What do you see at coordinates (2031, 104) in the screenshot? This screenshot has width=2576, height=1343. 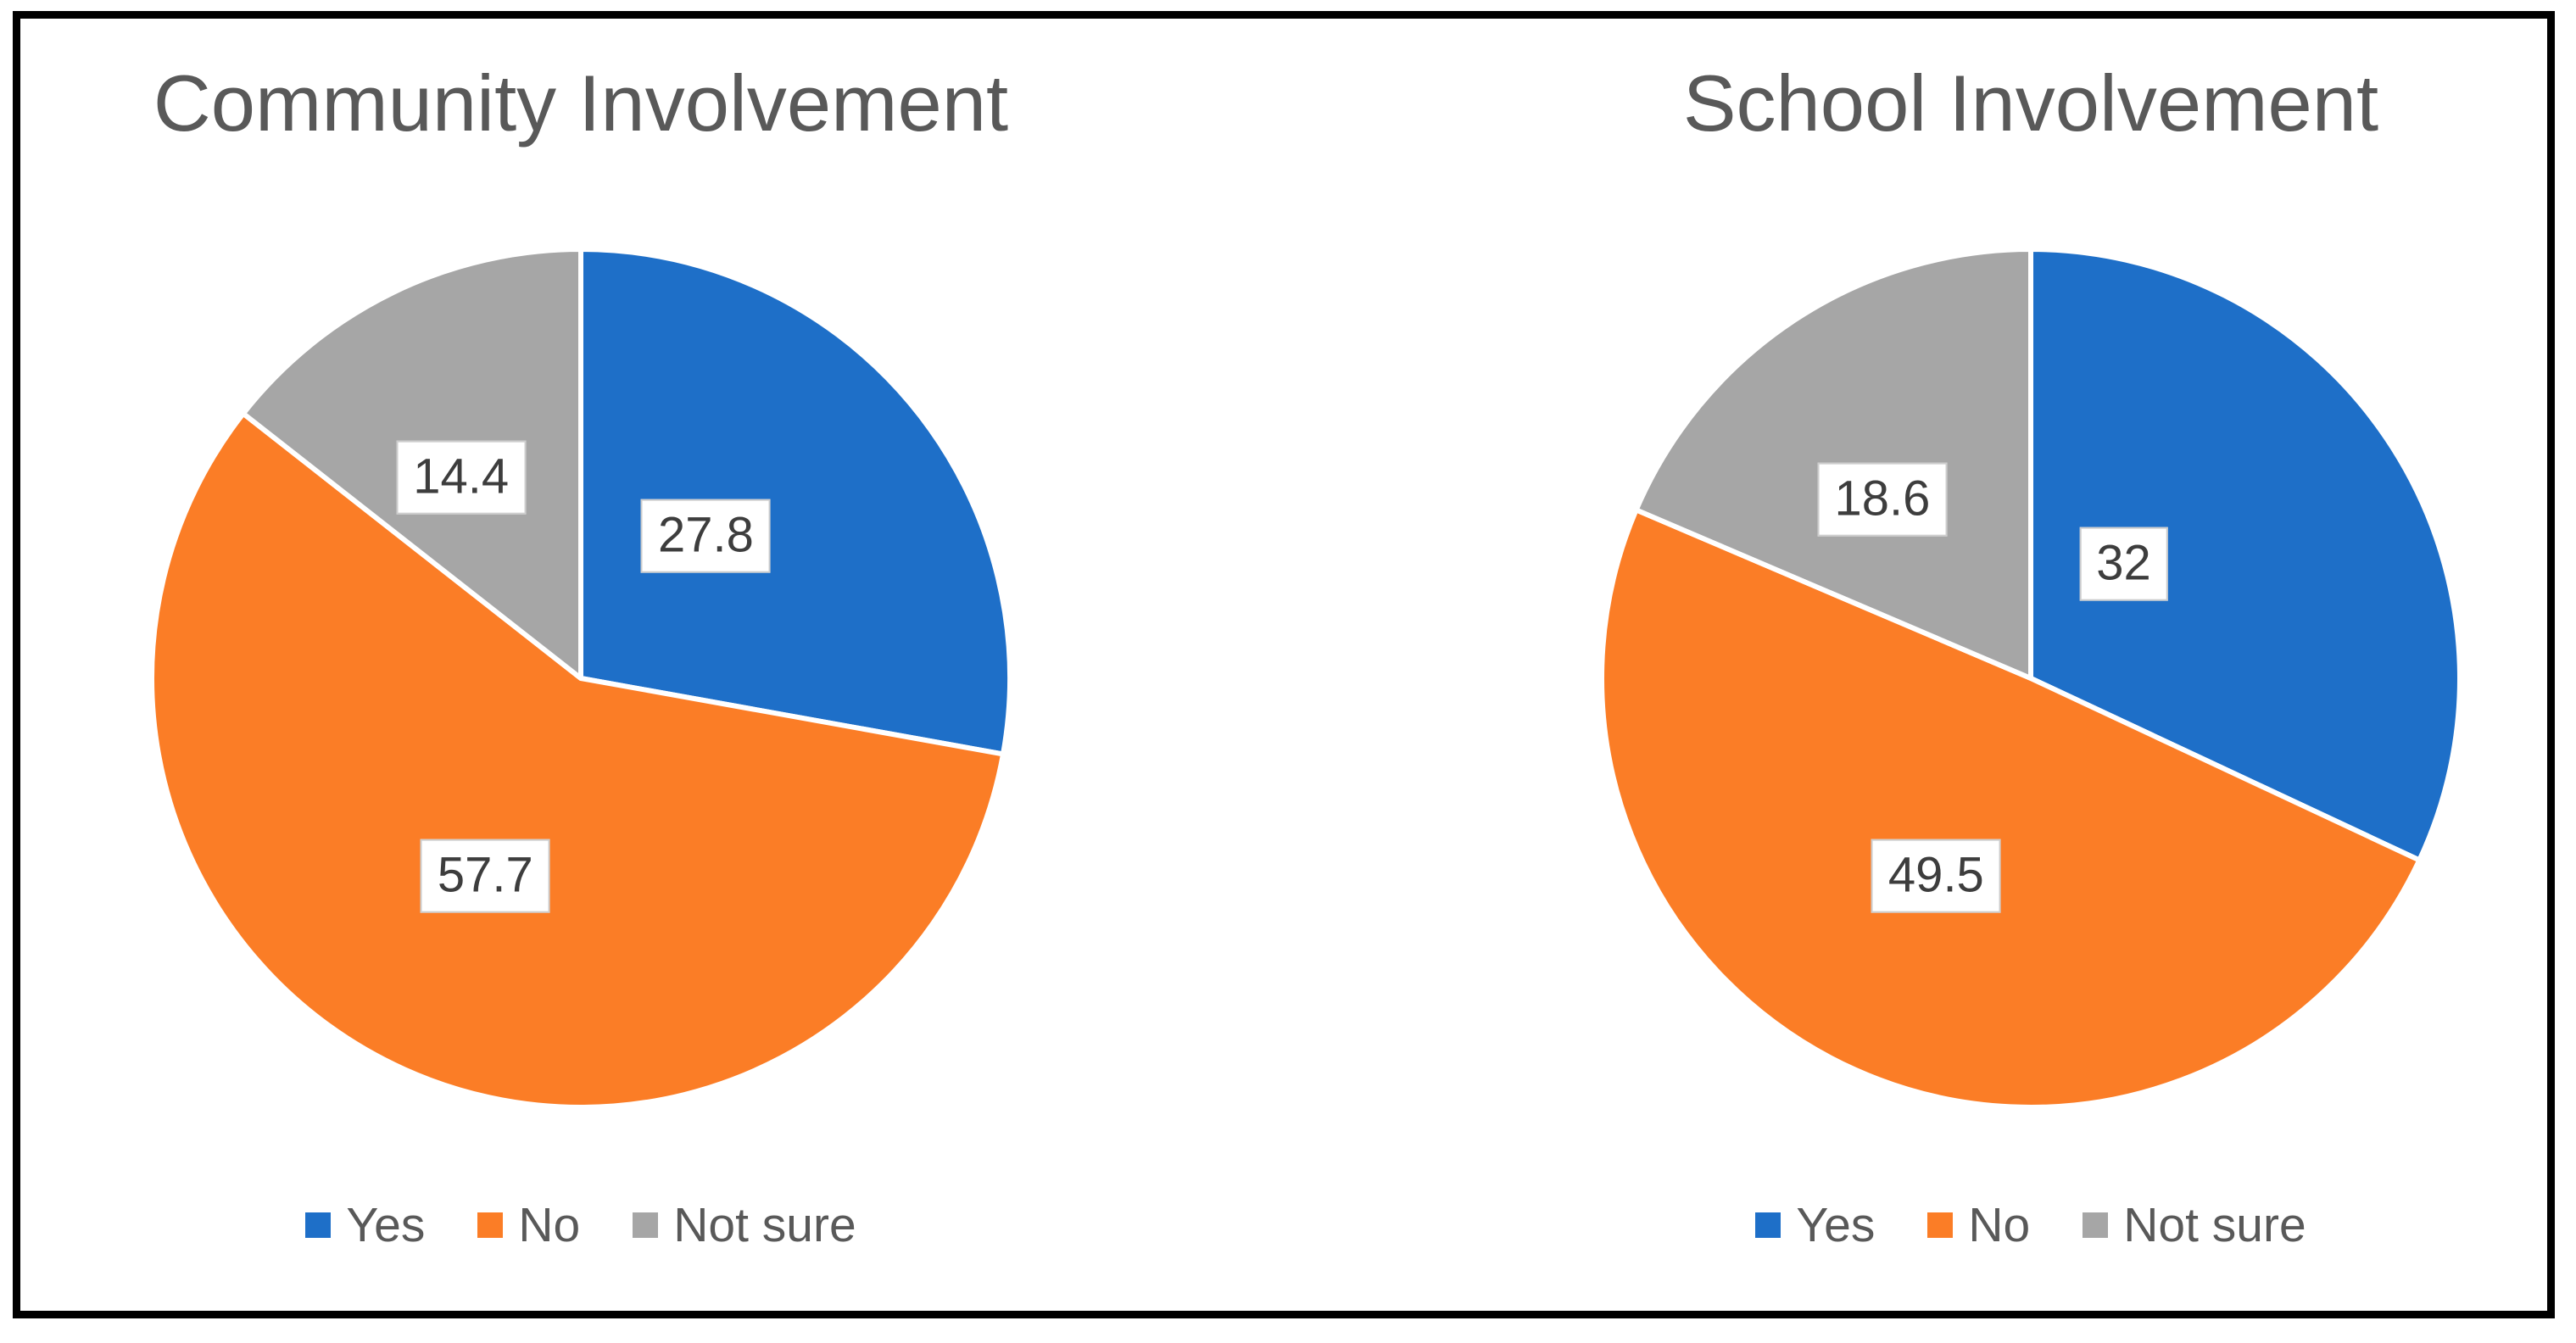 I see `chart-title: School Involvement` at bounding box center [2031, 104].